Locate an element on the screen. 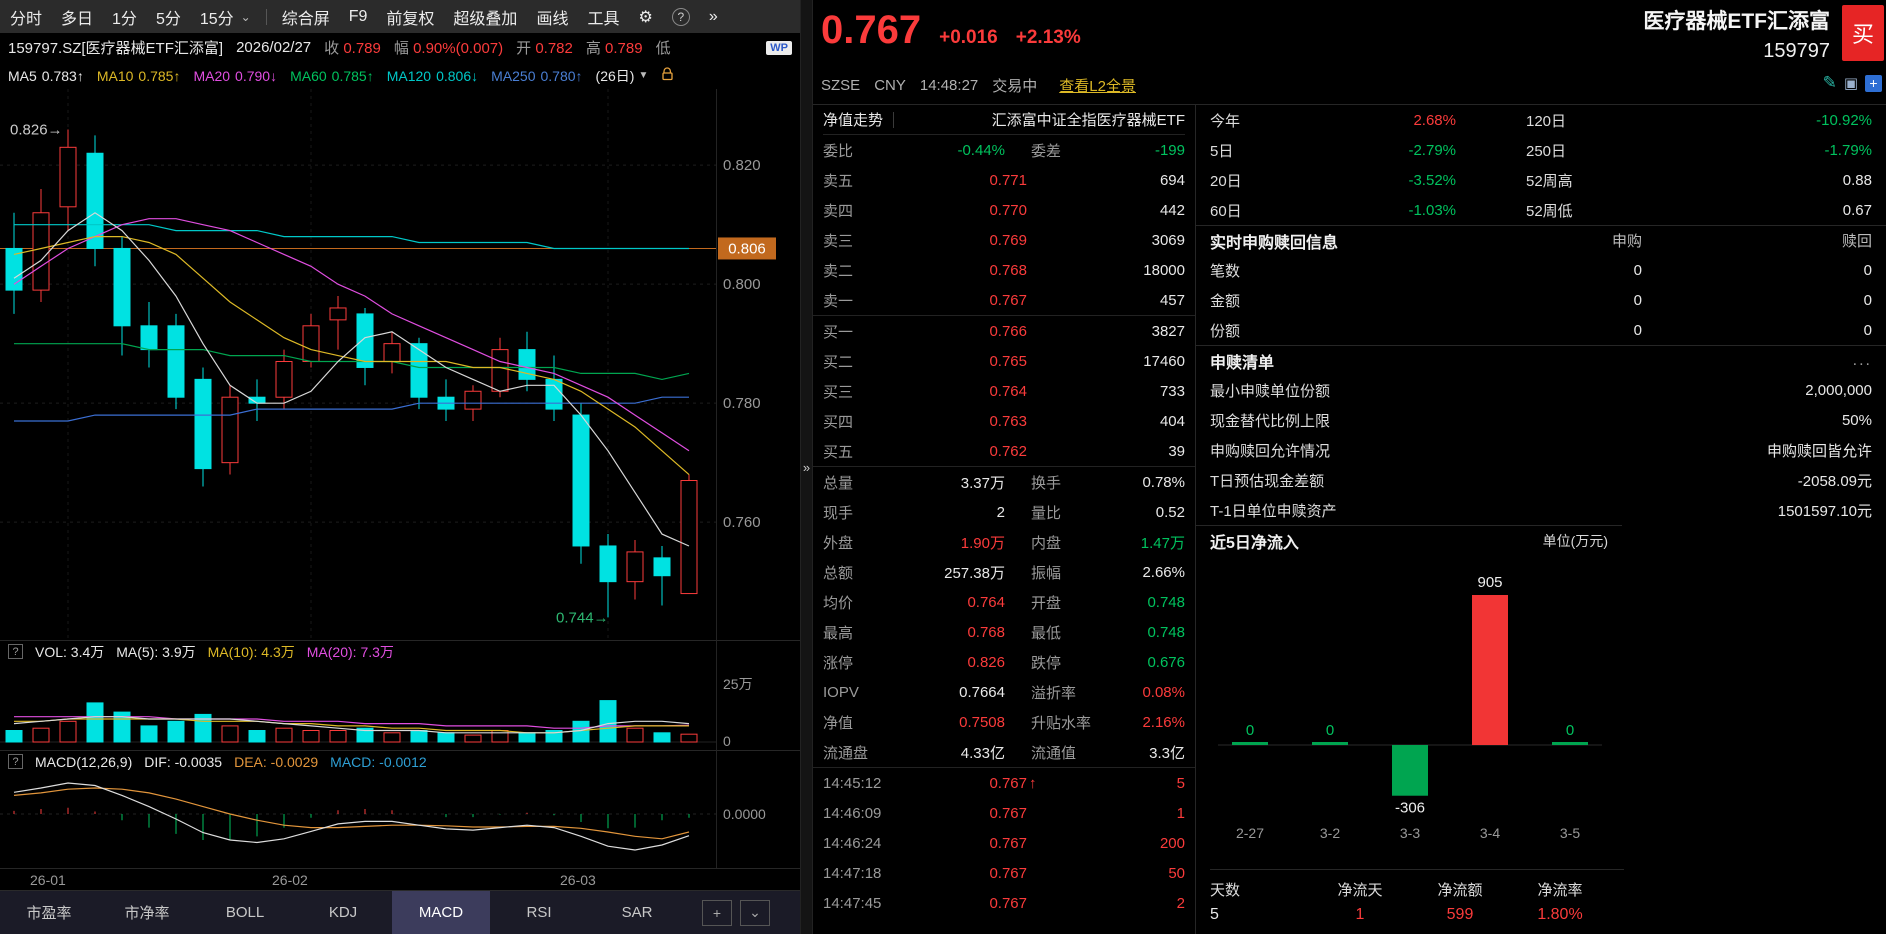  tab-rsi: RSI is located at coordinates (539, 912).